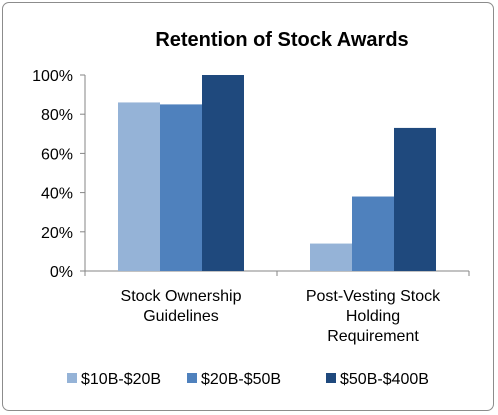 This screenshot has height=415, width=498. Describe the element at coordinates (57, 115) in the screenshot. I see `y-tick-label: 80%` at that location.